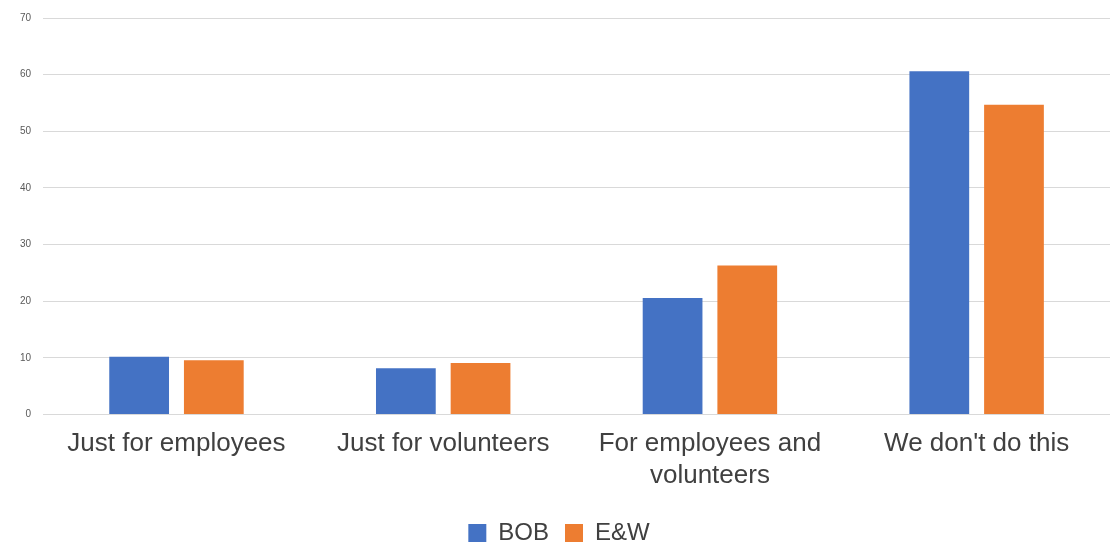  I want to click on y-tick-label: 0, so click(28, 414).